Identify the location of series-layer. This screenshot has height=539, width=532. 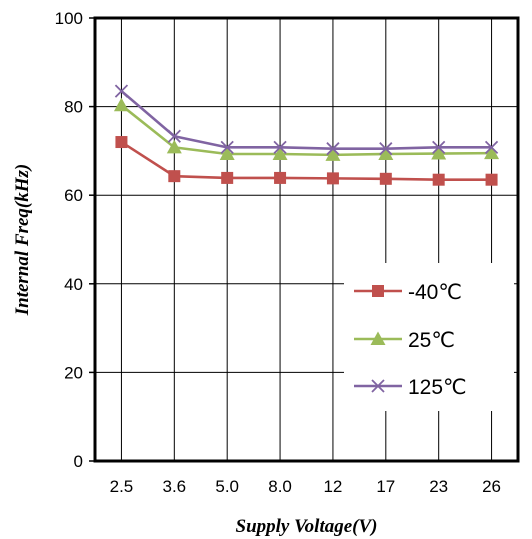
(306, 135).